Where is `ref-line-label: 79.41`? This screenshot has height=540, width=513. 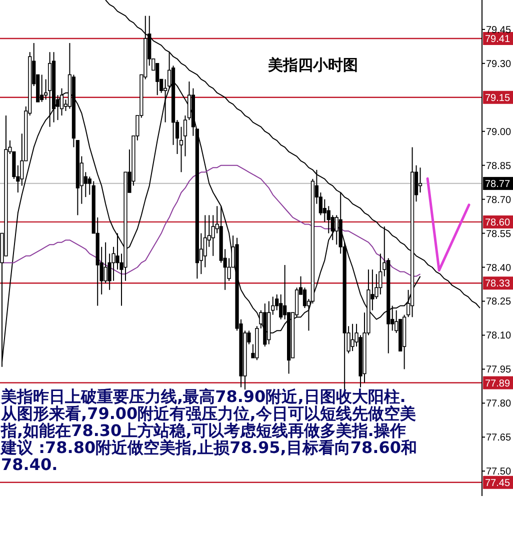
ref-line-label: 79.41 is located at coordinates (497, 39).